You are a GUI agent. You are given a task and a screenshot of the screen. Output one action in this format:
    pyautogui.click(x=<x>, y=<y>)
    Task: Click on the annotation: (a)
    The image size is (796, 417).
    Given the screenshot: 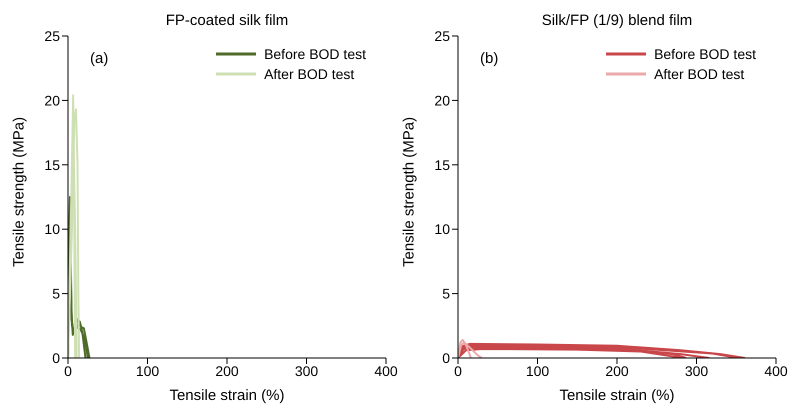 What is the action you would take?
    pyautogui.click(x=99, y=58)
    